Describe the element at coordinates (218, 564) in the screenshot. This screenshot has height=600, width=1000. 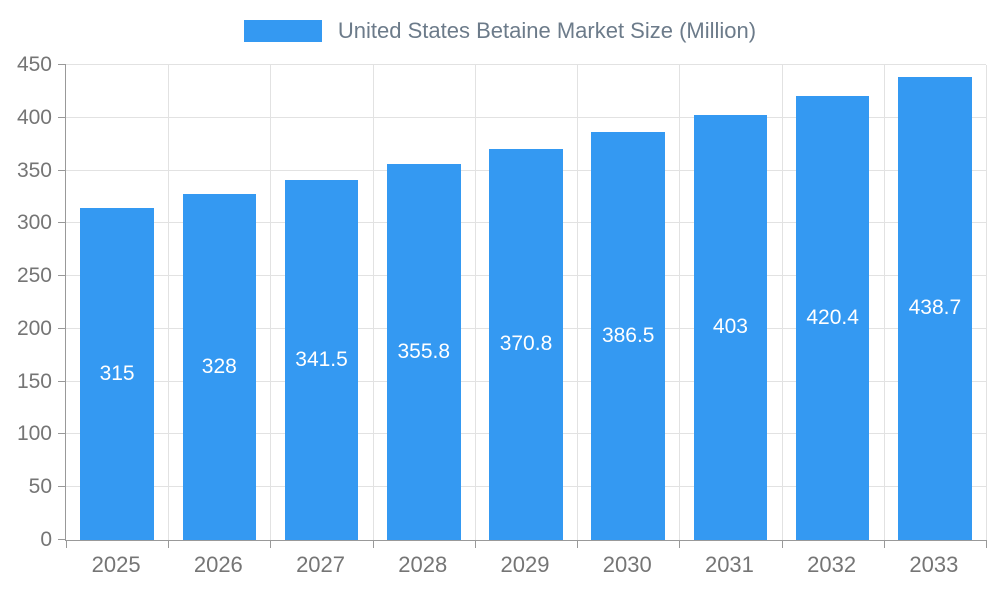
I see `x-tick-label: 2026` at that location.